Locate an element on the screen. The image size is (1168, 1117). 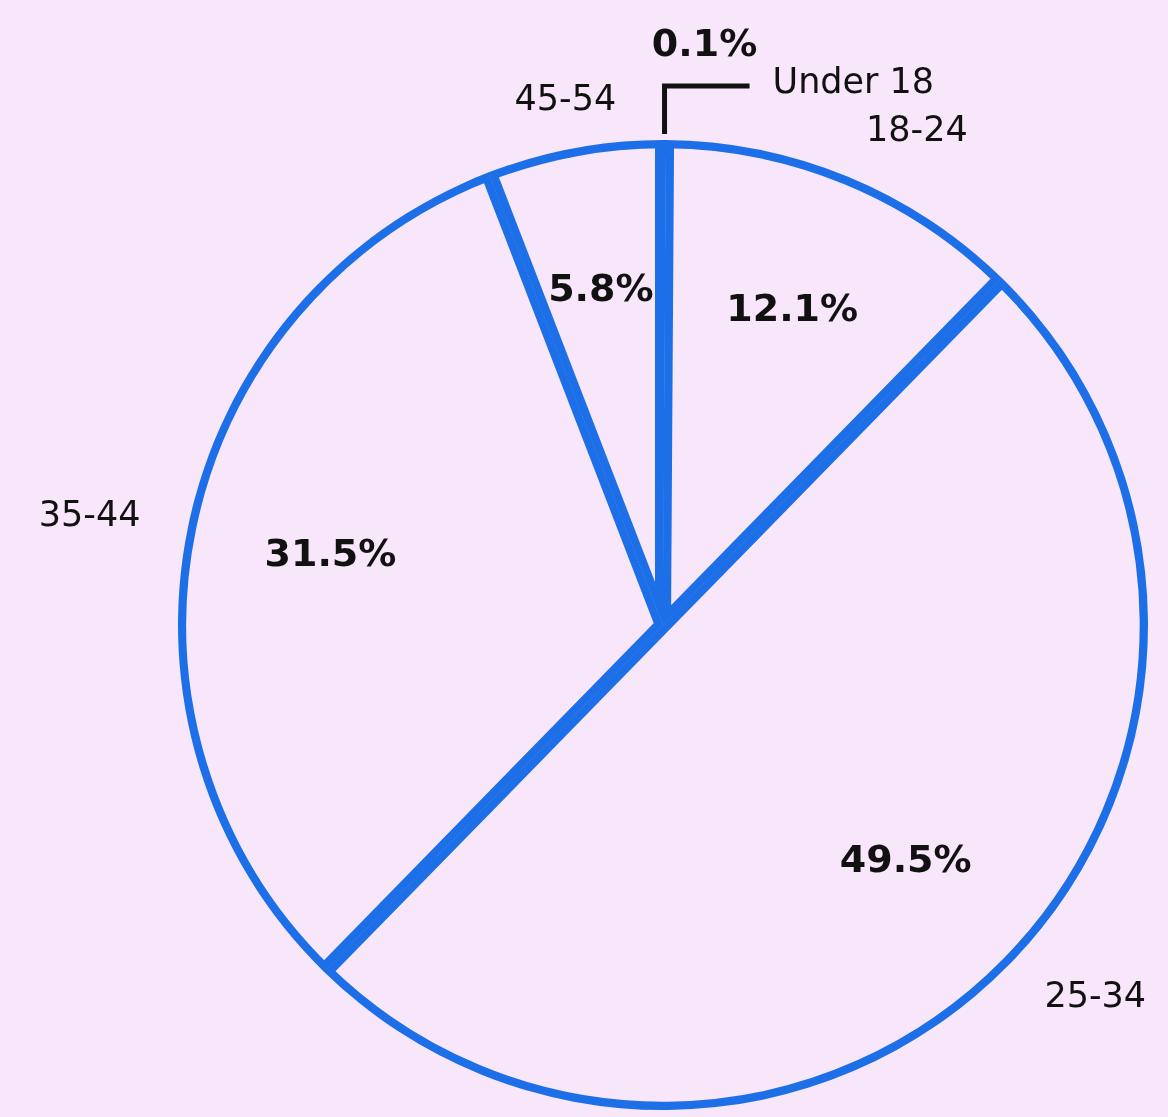
slice-label: 25-34 is located at coordinates (1095, 995).